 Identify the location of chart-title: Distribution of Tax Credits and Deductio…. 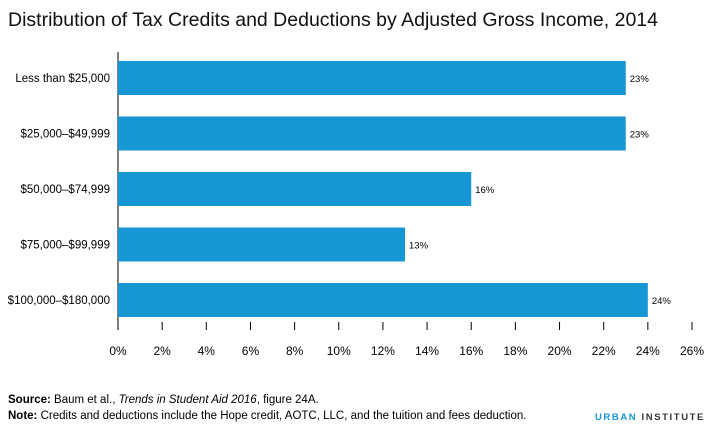
(333, 20).